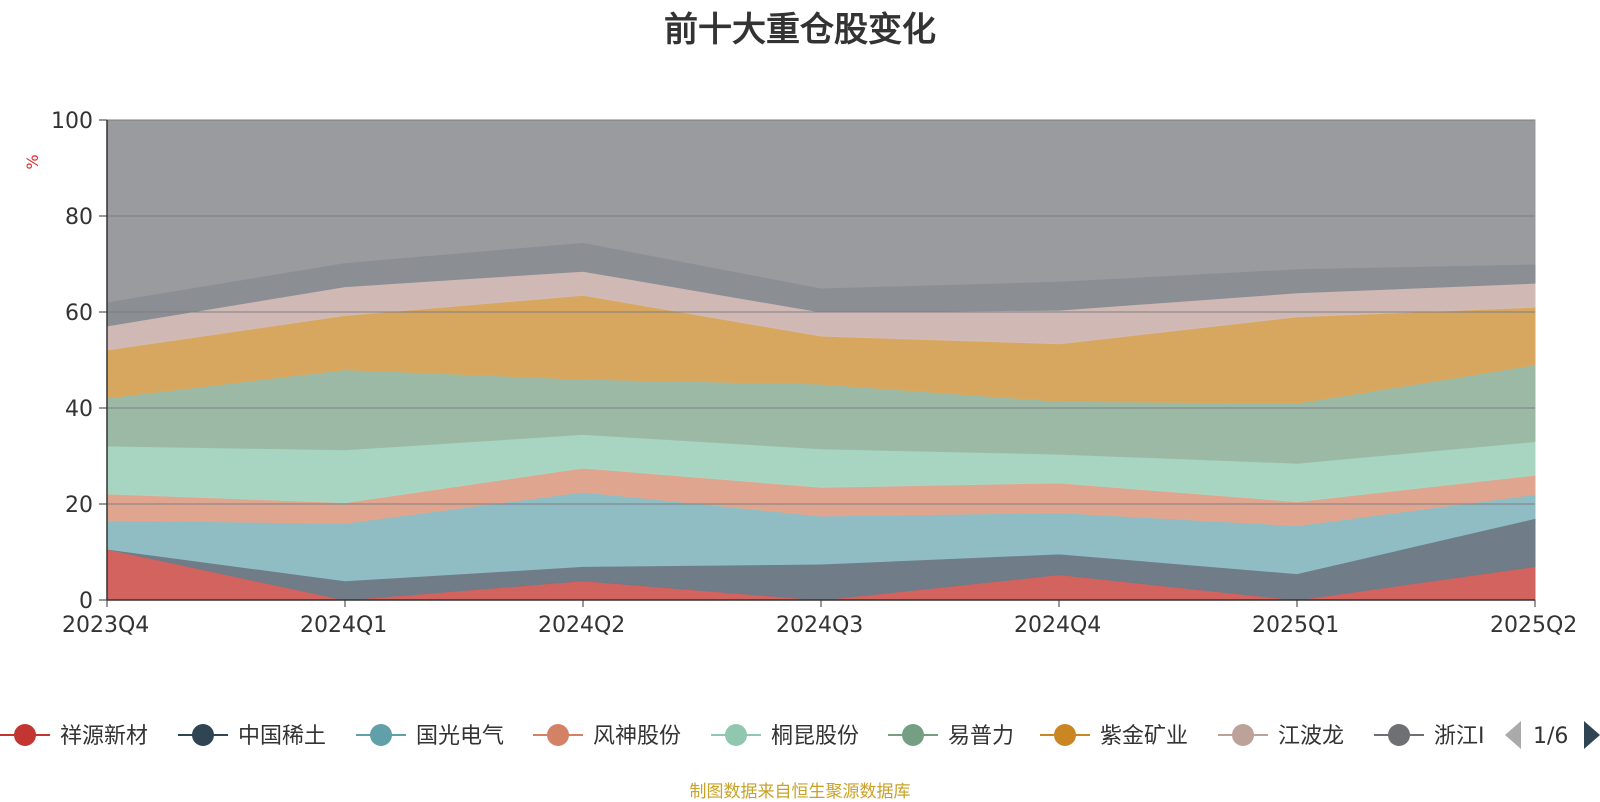 The height and width of the screenshot is (802, 1600). I want to click on legend-label: 易普力, so click(981, 736).